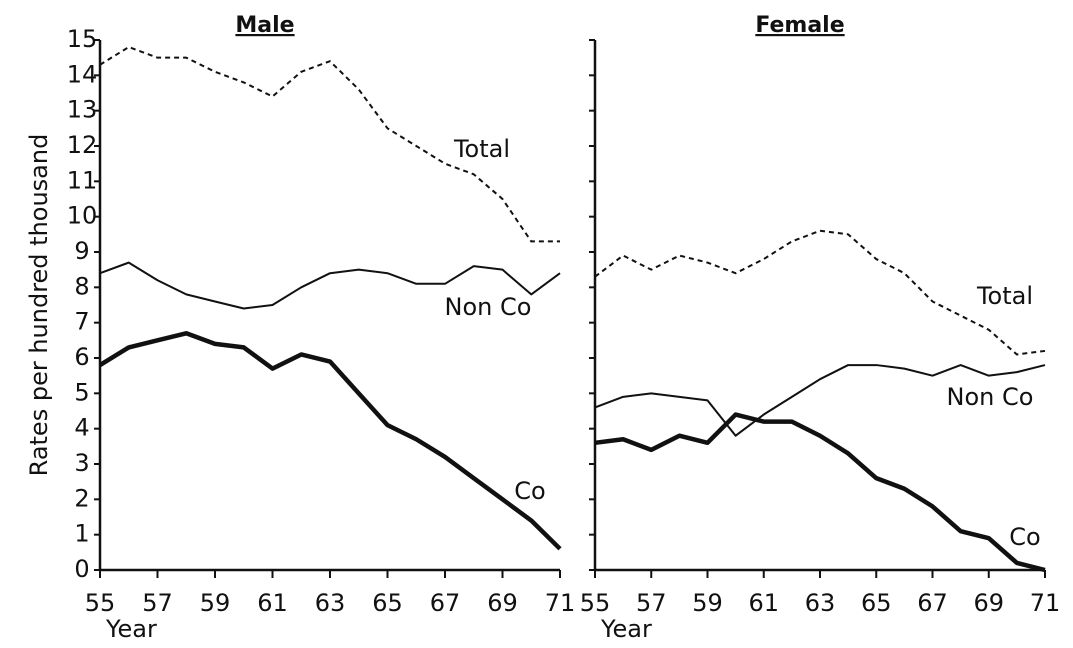  What do you see at coordinates (81, 251) in the screenshot?
I see `y-tick-label: 9` at bounding box center [81, 251].